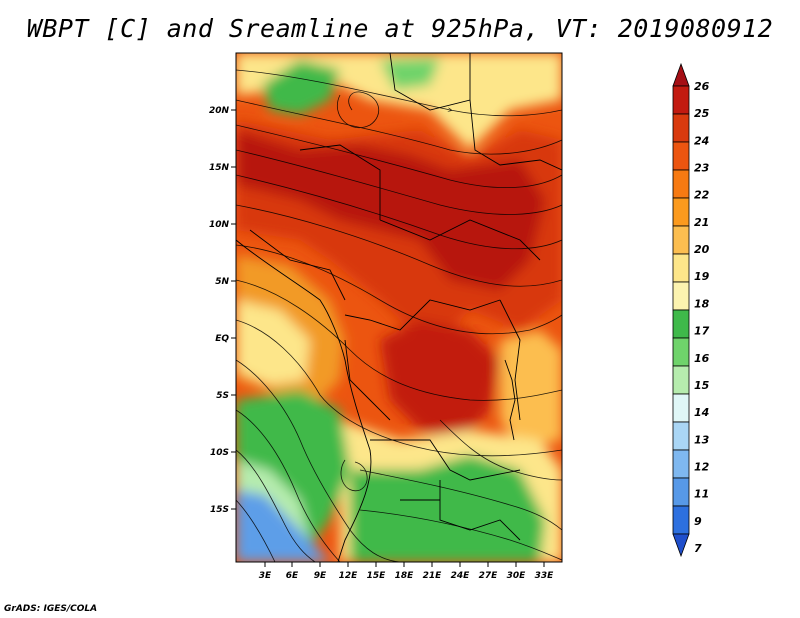 The width and height of the screenshot is (800, 618). What do you see at coordinates (222, 310) in the screenshot?
I see `lat-axis: 20N 15N 10N 5N EQ 5S 10S 15S` at bounding box center [222, 310].